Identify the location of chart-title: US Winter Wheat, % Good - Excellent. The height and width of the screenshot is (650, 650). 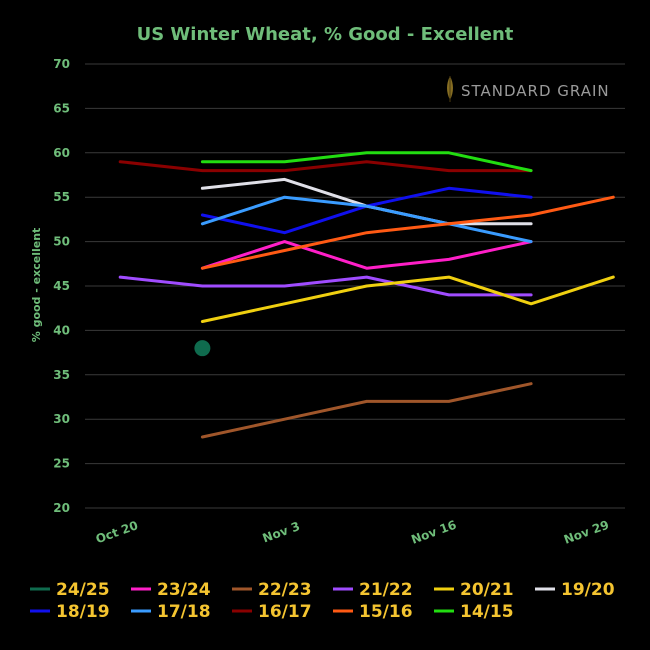
(325, 34).